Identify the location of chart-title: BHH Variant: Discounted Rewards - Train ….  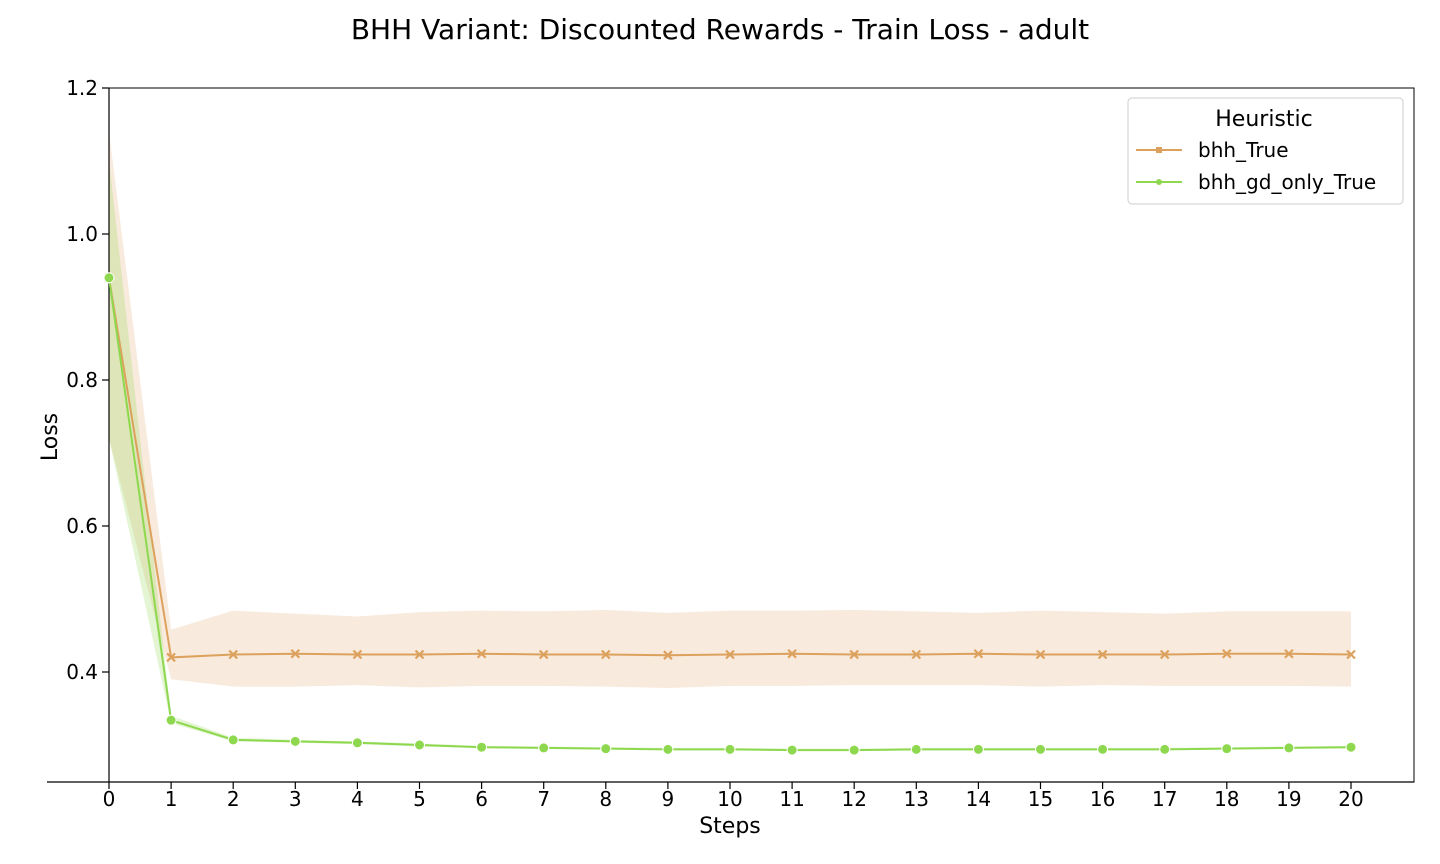
(720, 29).